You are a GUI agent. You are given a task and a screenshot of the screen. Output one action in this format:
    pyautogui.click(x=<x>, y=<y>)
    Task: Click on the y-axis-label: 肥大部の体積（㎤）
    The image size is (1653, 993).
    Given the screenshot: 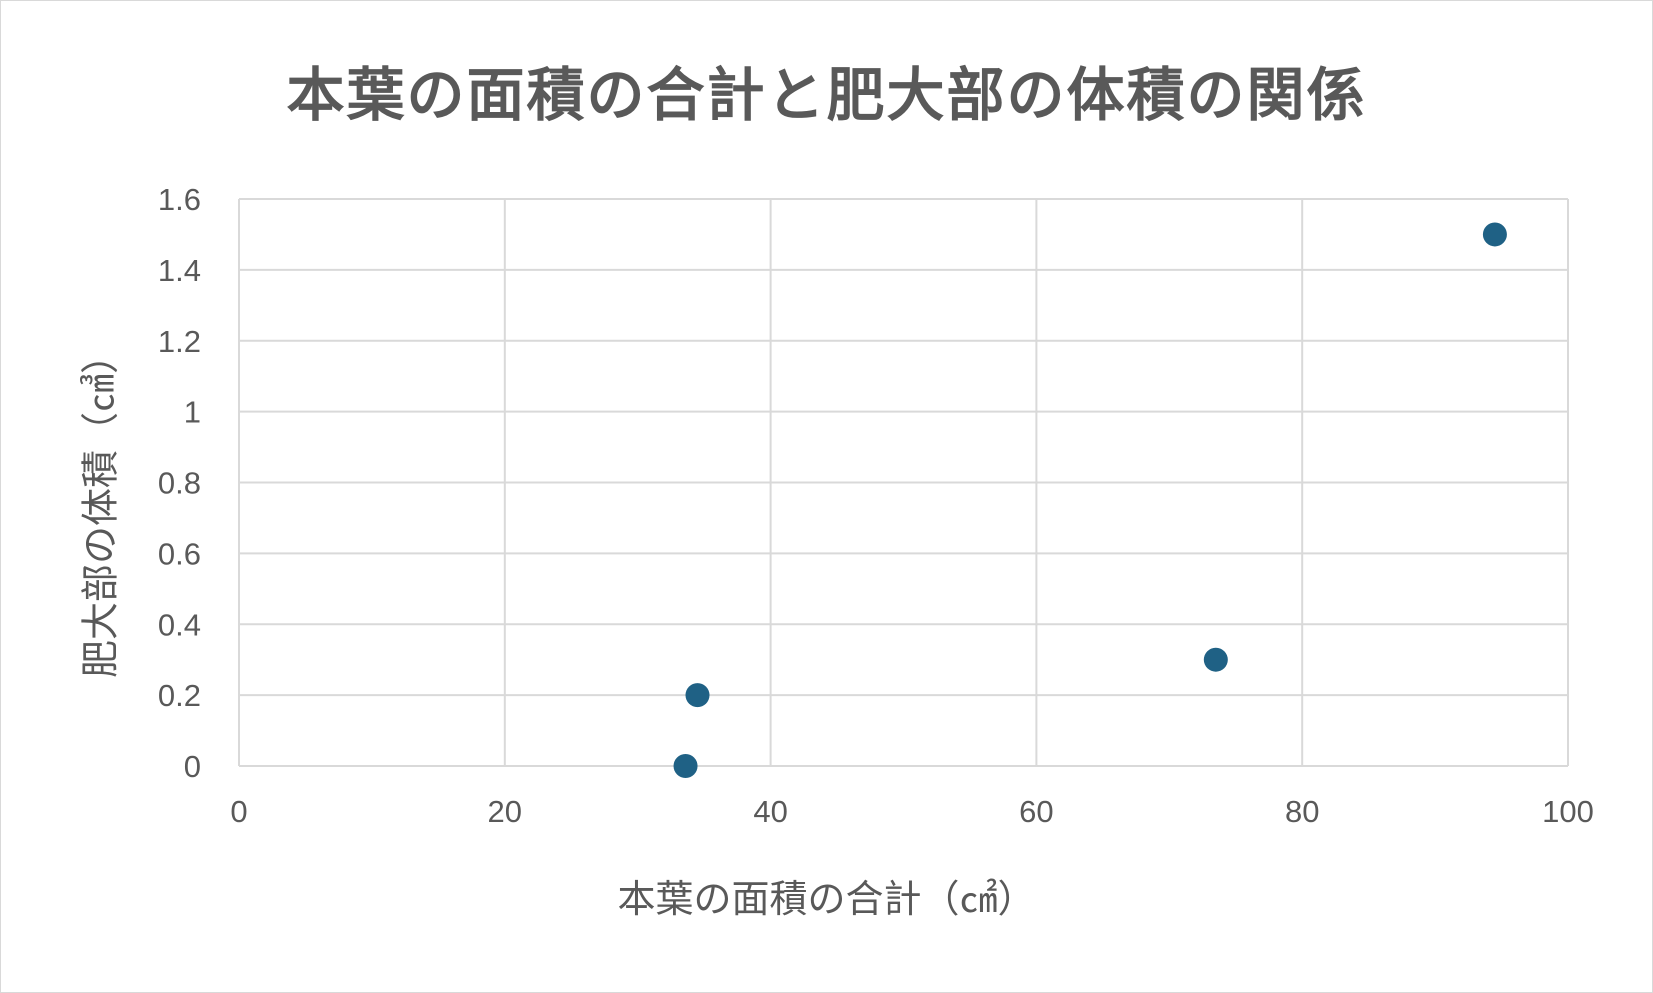 What is the action you would take?
    pyautogui.click(x=100, y=507)
    